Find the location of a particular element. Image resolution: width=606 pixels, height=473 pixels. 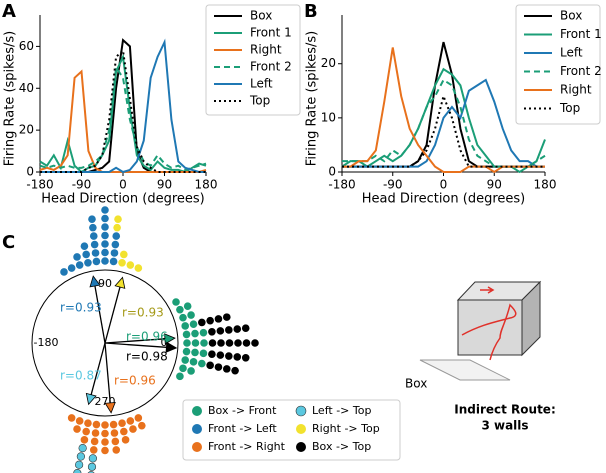

legend-label: Box -> Top is located at coordinates (341, 446).